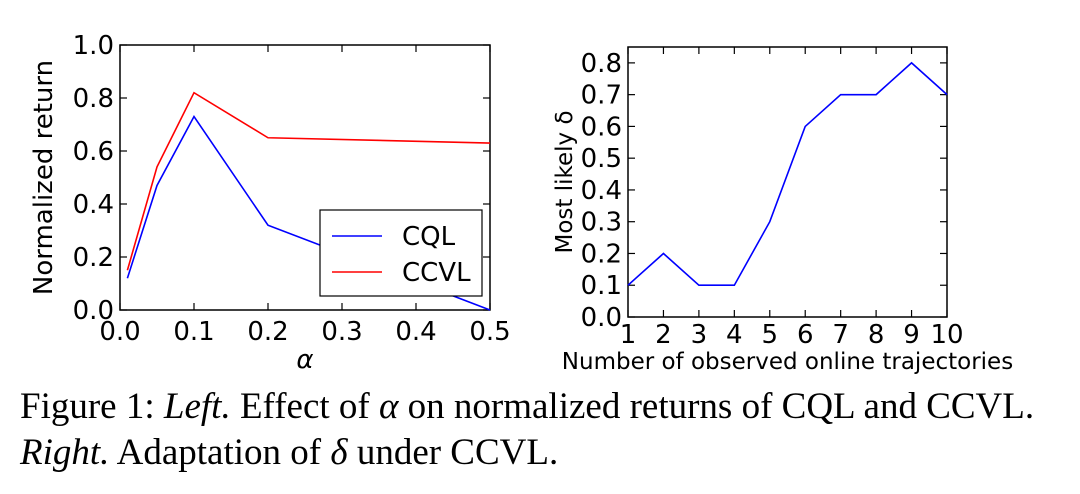 Image resolution: width=1080 pixels, height=494 pixels. What do you see at coordinates (716, 406) in the screenshot?
I see `caption-middle2: on normalized returns of CQL and CCVL.` at bounding box center [716, 406].